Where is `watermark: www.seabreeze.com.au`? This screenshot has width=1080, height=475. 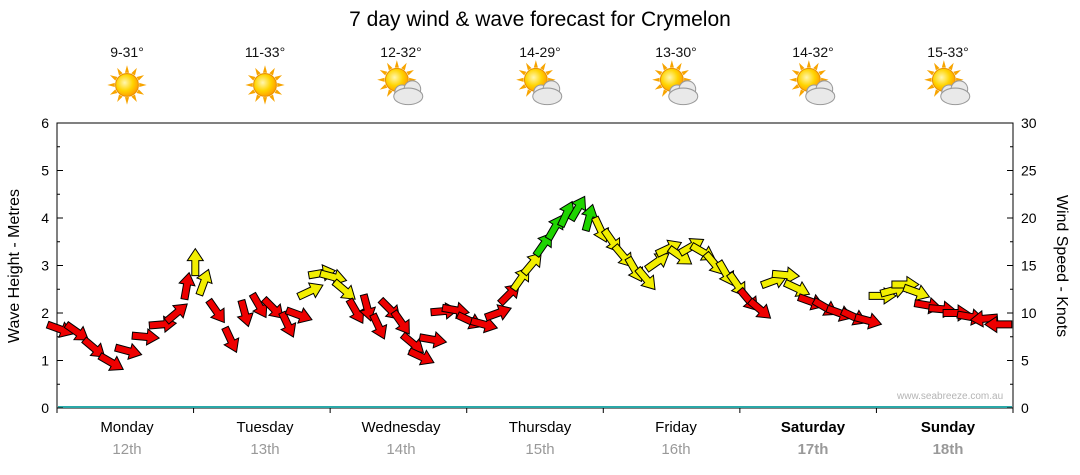 watermark: www.seabreeze.com.au is located at coordinates (950, 396).